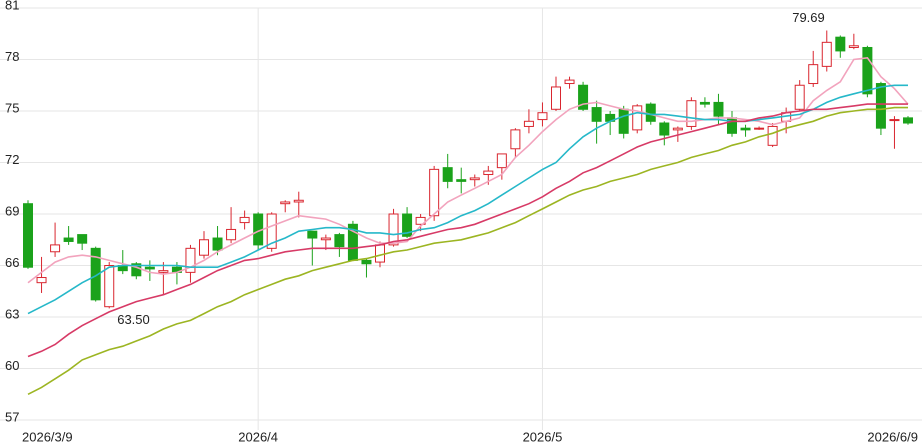 The height and width of the screenshot is (447, 922). I want to click on x-tick-label: 2026/6/9, so click(892, 436).